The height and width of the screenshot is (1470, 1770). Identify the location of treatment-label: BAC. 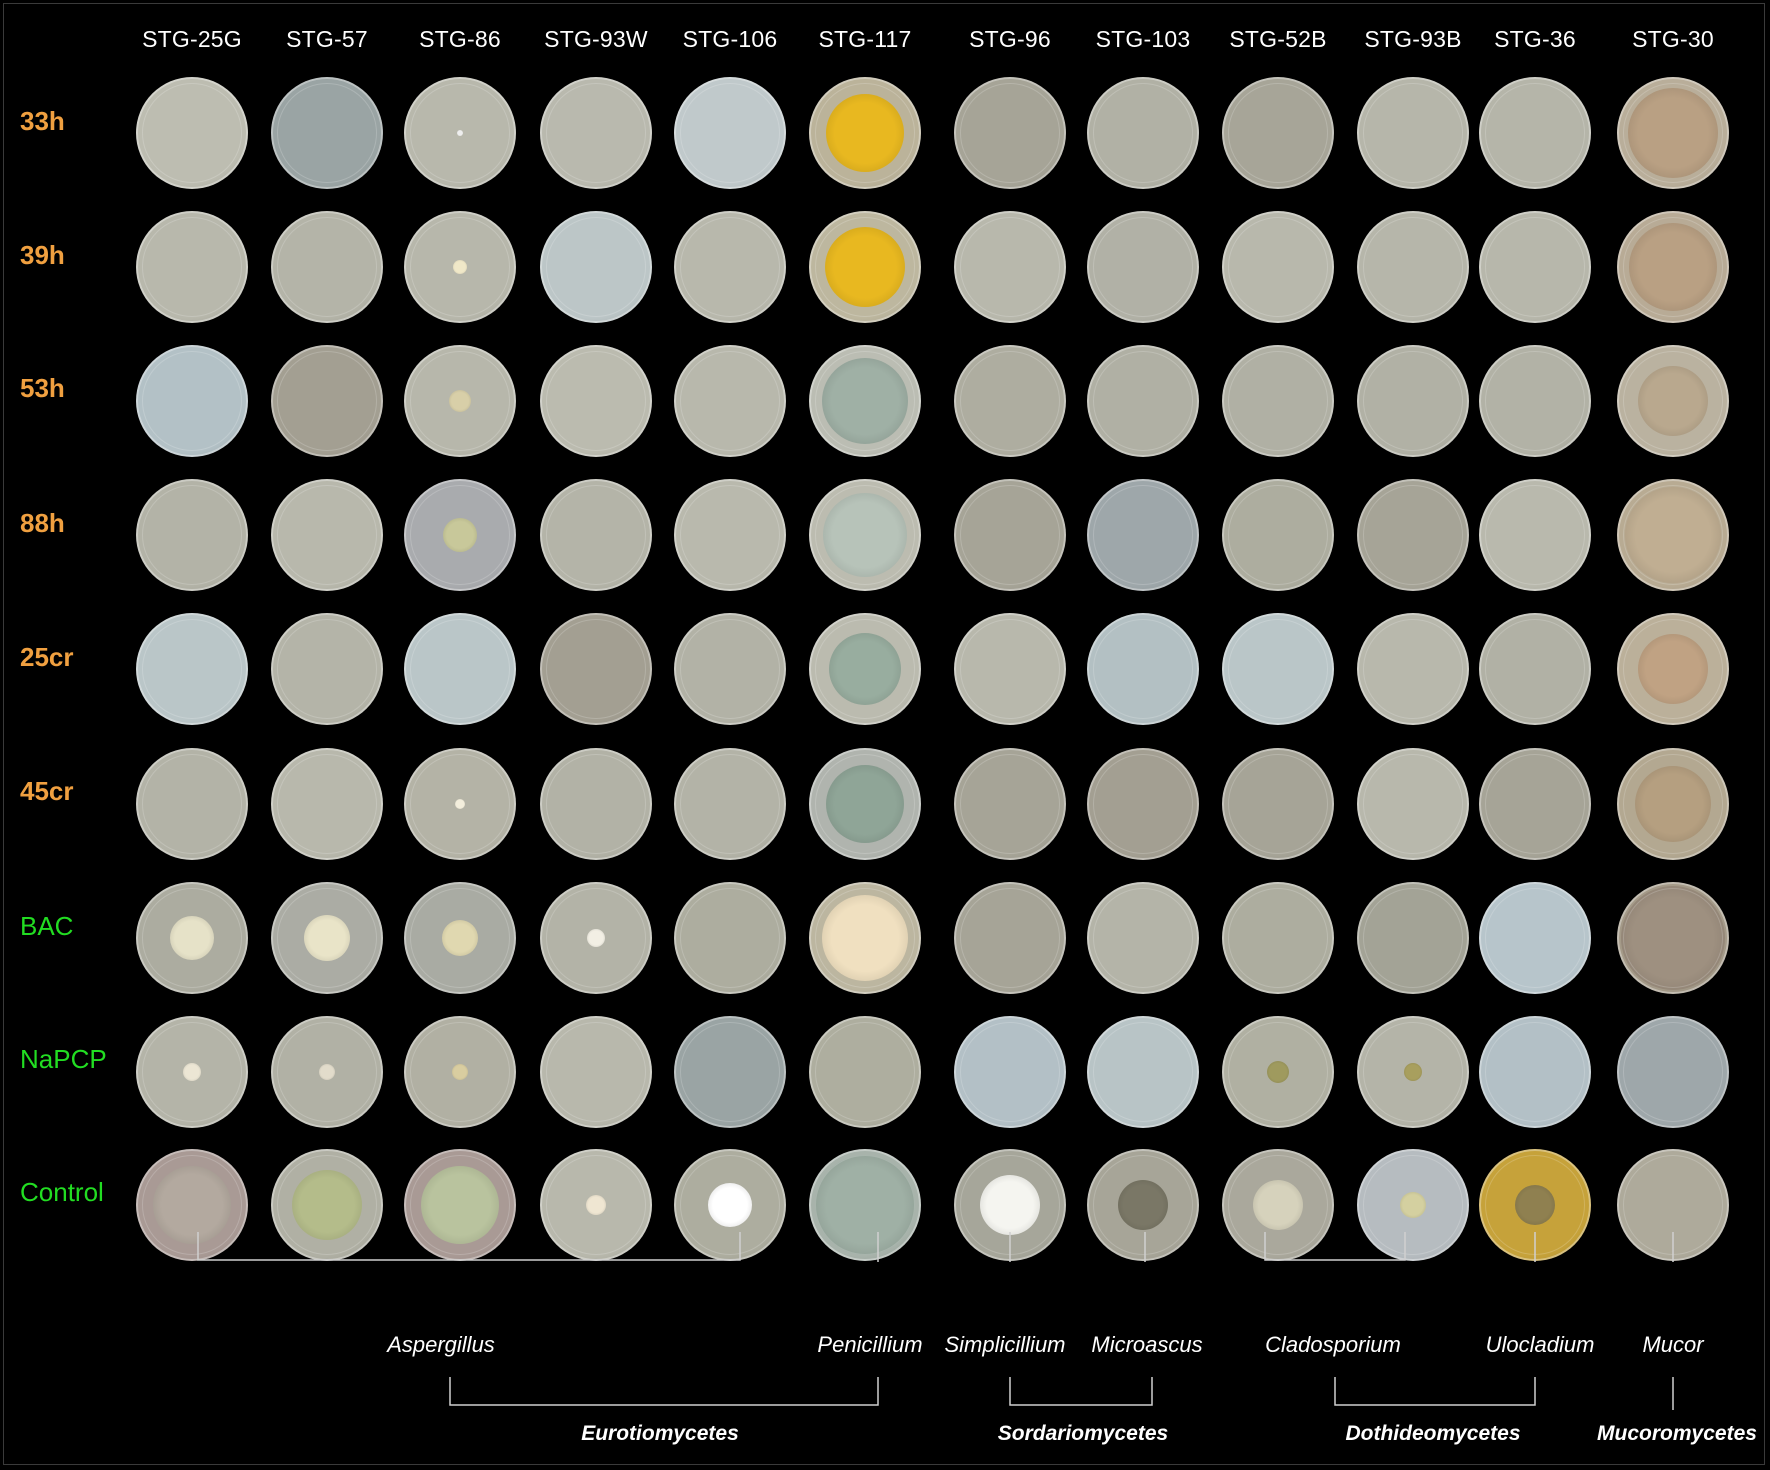
(47, 926).